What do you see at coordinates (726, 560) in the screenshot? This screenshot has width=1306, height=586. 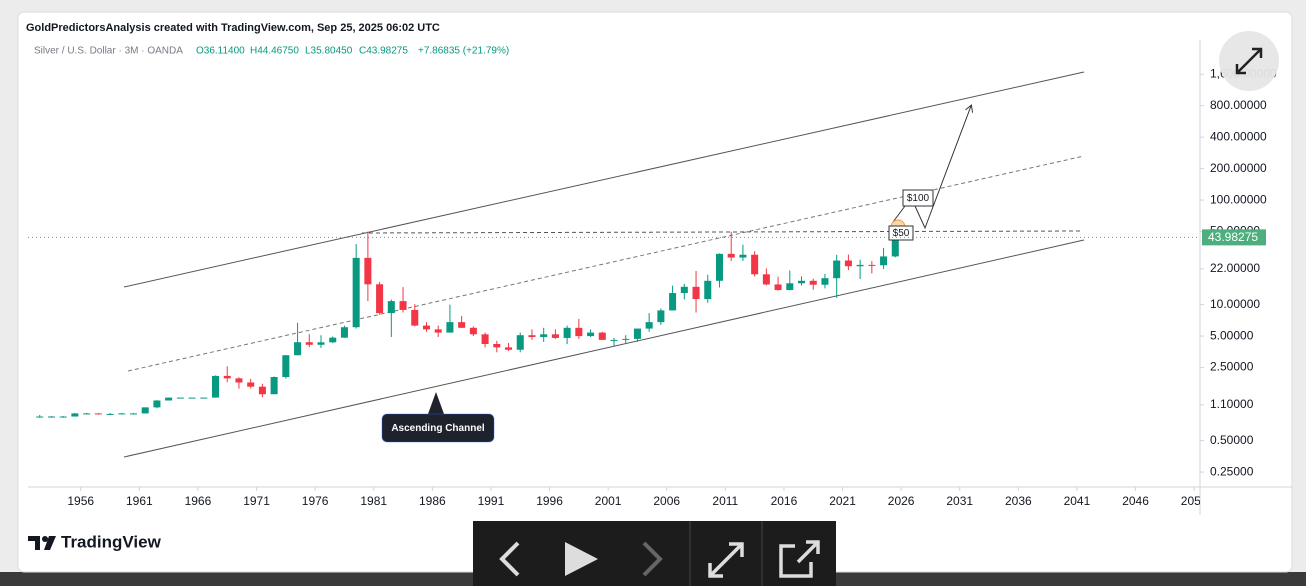 I see `fullscreen-button` at bounding box center [726, 560].